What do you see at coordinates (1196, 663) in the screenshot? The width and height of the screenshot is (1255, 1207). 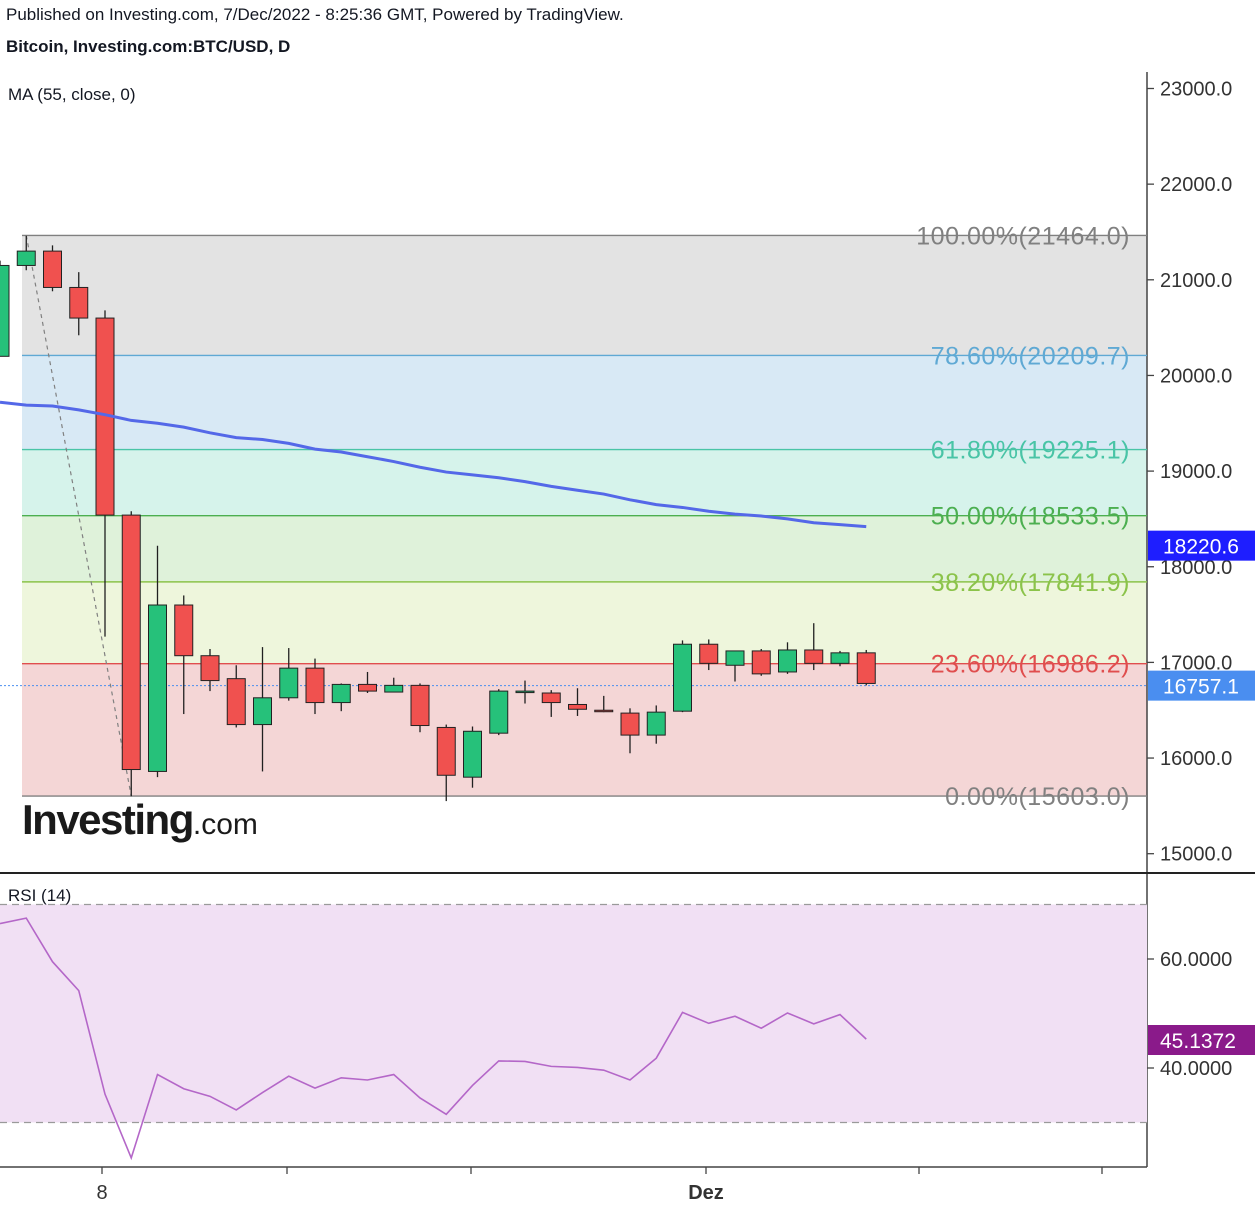 I see `price-tick-label: 17000.0` at bounding box center [1196, 663].